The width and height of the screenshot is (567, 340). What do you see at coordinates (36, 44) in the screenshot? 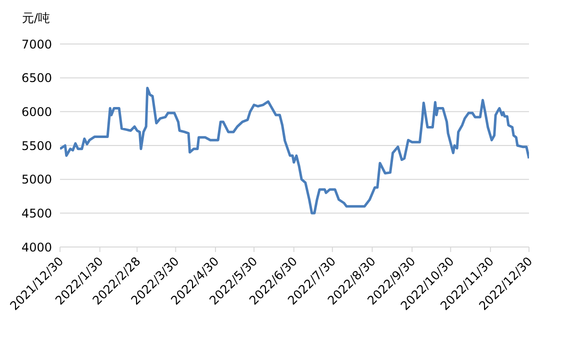
I see `y-tick-label: 7000` at bounding box center [36, 44].